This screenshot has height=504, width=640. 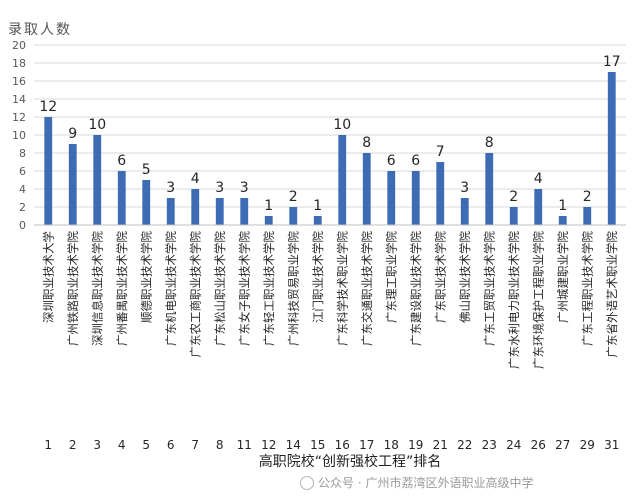 I want to click on category-label: 深圳职业技术大学, so click(x=48, y=277).